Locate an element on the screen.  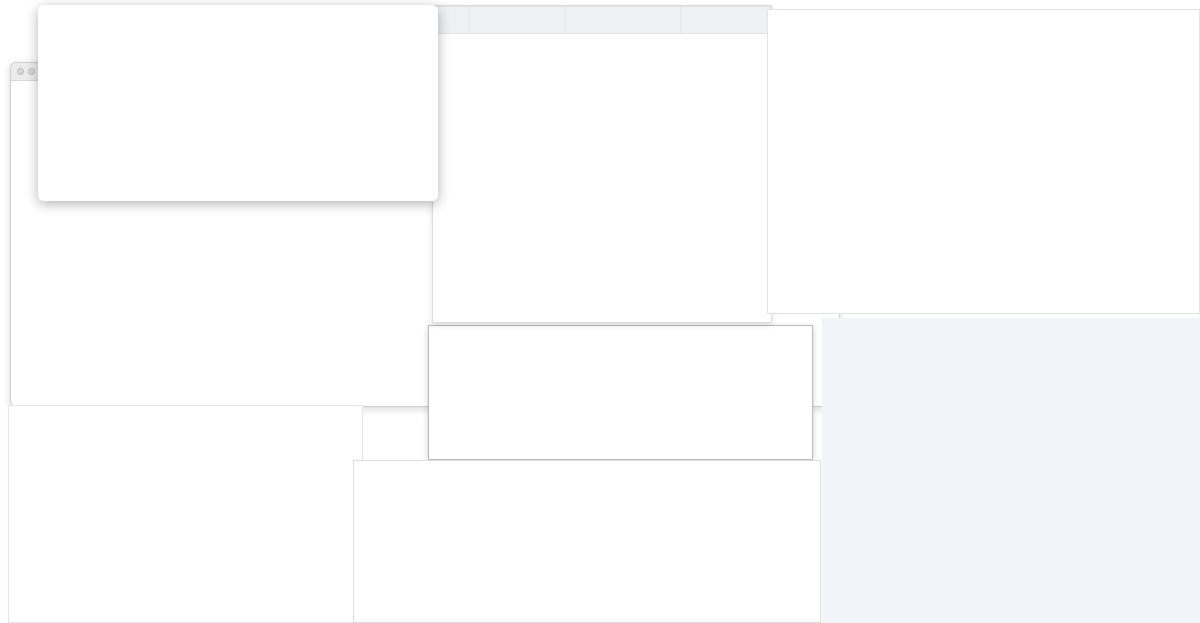
orders-table is located at coordinates (602, 164).